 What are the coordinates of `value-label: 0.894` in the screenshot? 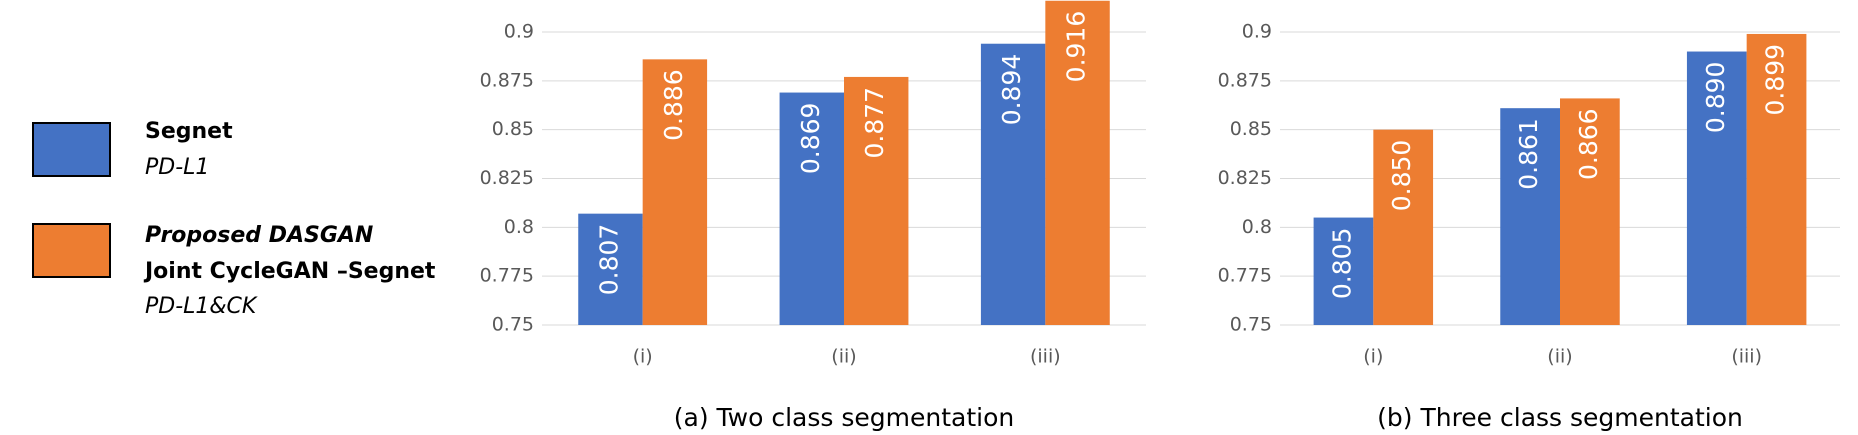 It's located at (1011, 90).